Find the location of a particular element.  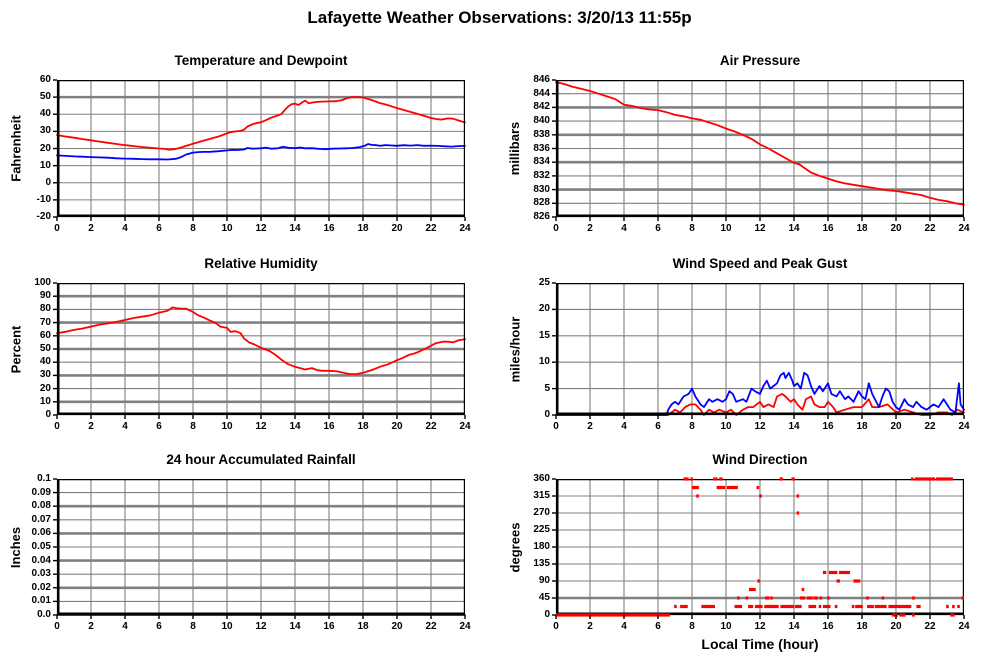

y-tick-label: 30 is located at coordinates (45, 375).